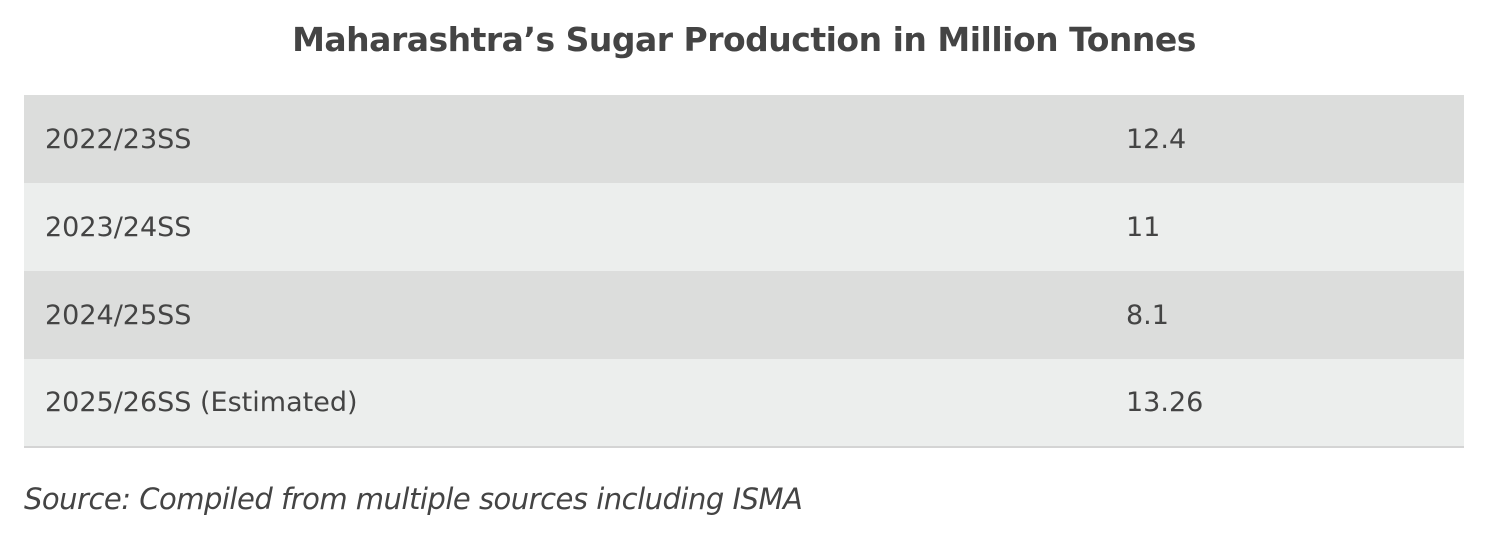 This screenshot has height=550, width=1488. What do you see at coordinates (118, 139) in the screenshot?
I see `season-cell: 2022/23SS` at bounding box center [118, 139].